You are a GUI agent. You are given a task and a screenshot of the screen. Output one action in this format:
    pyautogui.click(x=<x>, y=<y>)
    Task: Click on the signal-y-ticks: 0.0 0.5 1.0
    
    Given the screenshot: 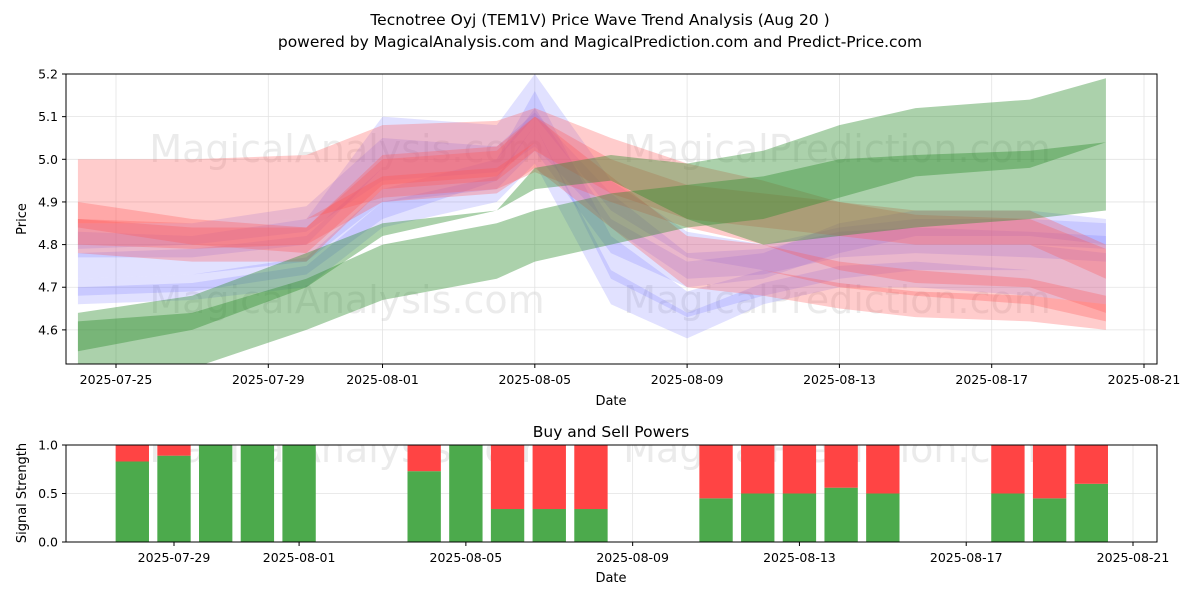 What is the action you would take?
    pyautogui.click(x=52, y=494)
    